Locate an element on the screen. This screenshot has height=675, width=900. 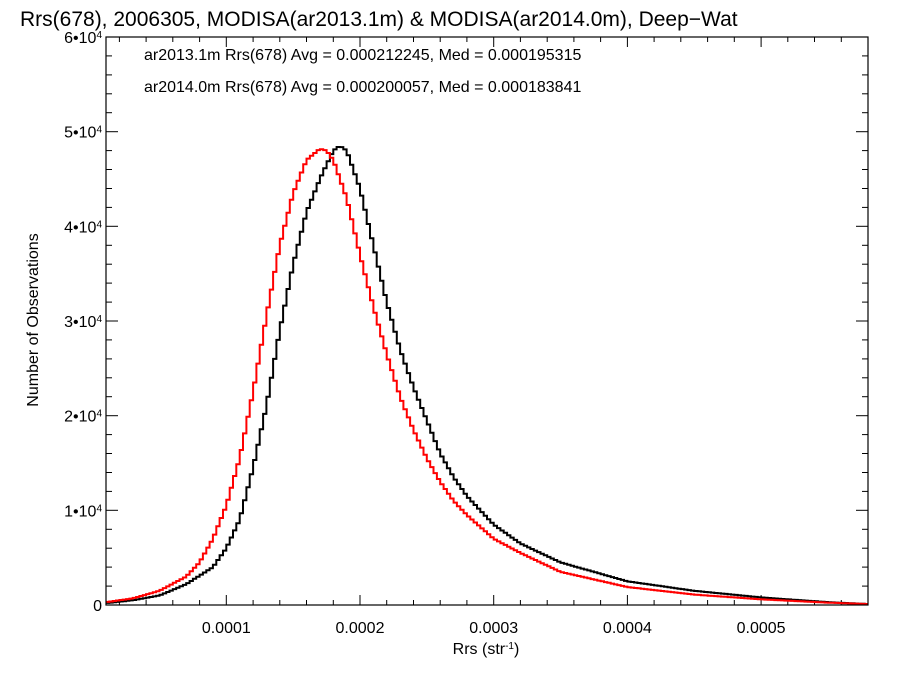
y-tick-label-base: 5•10 is located at coordinates (80, 133).